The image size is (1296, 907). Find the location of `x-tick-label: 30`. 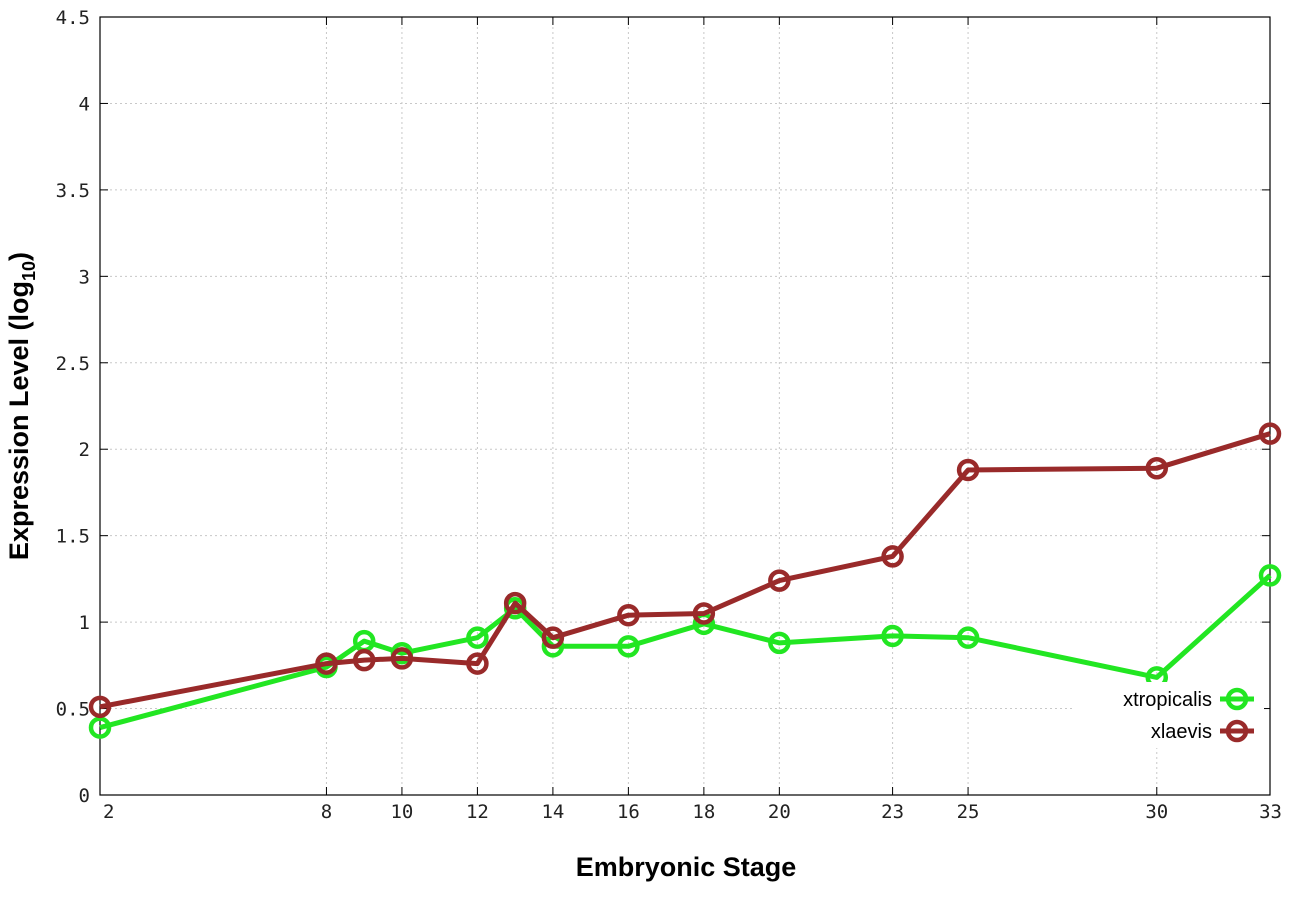

x-tick-label: 30 is located at coordinates (1156, 812).